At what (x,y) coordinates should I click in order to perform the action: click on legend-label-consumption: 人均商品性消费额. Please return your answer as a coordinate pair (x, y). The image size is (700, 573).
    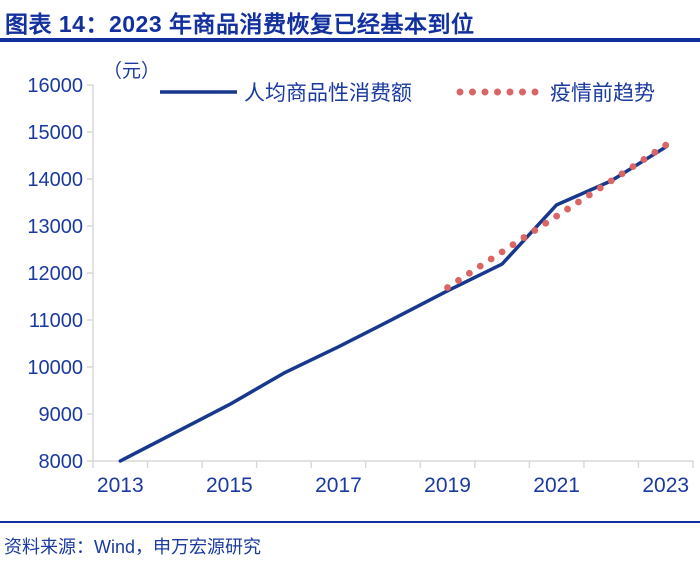
    Looking at the image, I should click on (328, 93).